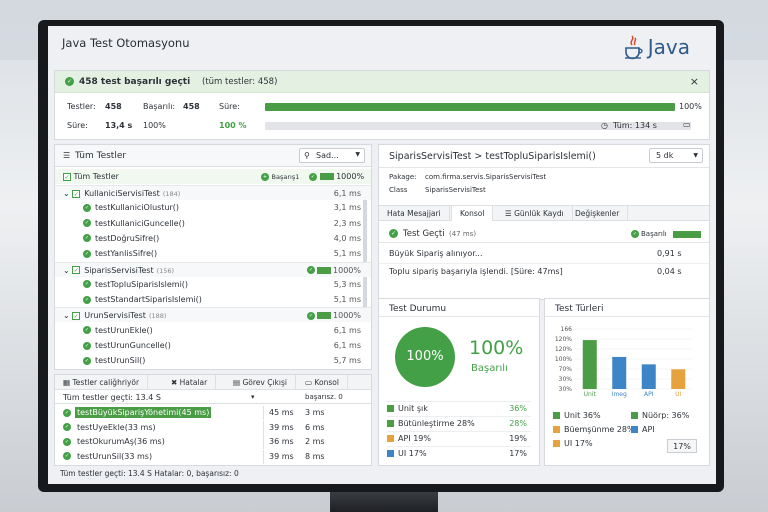  Describe the element at coordinates (459, 408) in the screenshot. I see `status-row: Unit şık 36%` at that location.